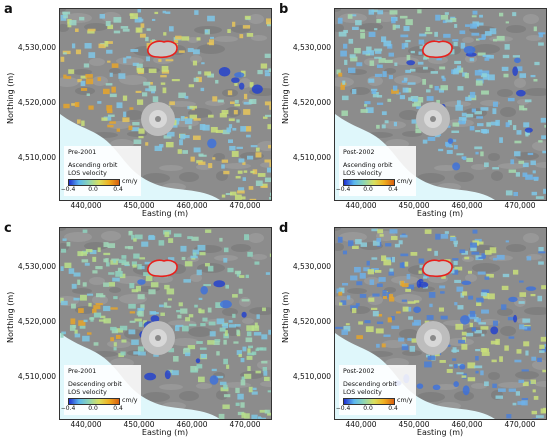 This screenshot has width=550, height=438. Describe the element at coordinates (359, 152) in the screenshot. I see `legend-period: Post-2002` at that location.